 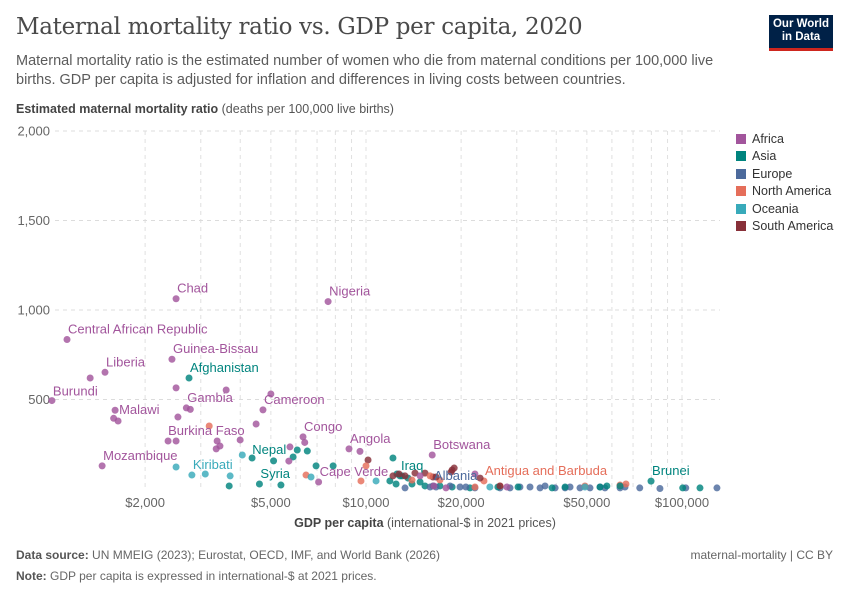 What do you see at coordinates (269, 449) in the screenshot?
I see `point-label: Nepal` at bounding box center [269, 449].